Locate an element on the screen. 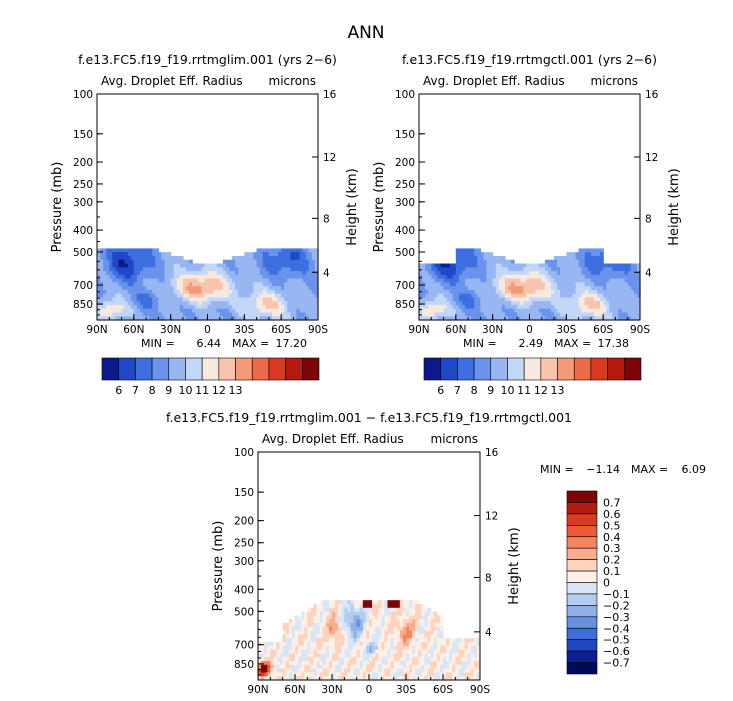 Image resolution: width=733 pixels, height=701 pixels. colorbar-label: 0.4 is located at coordinates (612, 537).